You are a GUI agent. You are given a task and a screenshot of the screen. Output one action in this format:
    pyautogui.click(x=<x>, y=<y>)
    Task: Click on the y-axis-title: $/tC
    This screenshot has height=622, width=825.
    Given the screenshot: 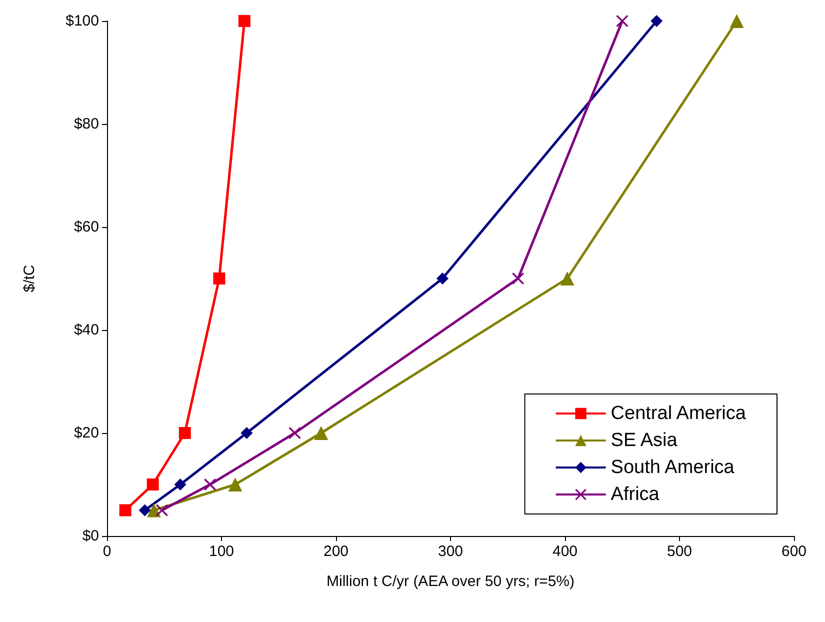 What is the action you would take?
    pyautogui.click(x=29, y=278)
    